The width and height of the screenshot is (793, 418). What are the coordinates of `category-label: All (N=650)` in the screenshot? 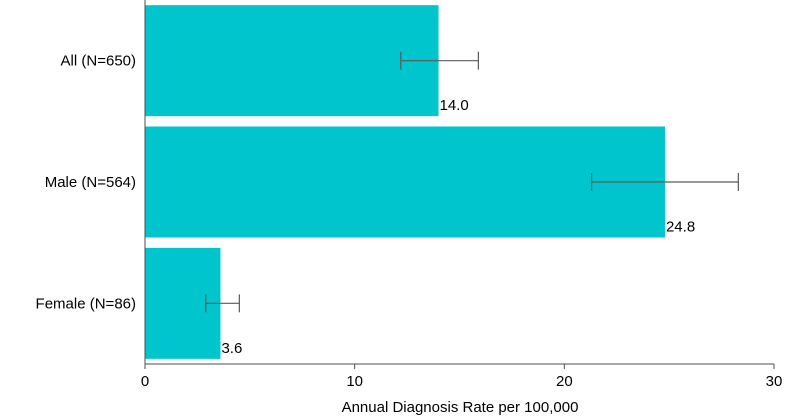 It's located at (98, 61).